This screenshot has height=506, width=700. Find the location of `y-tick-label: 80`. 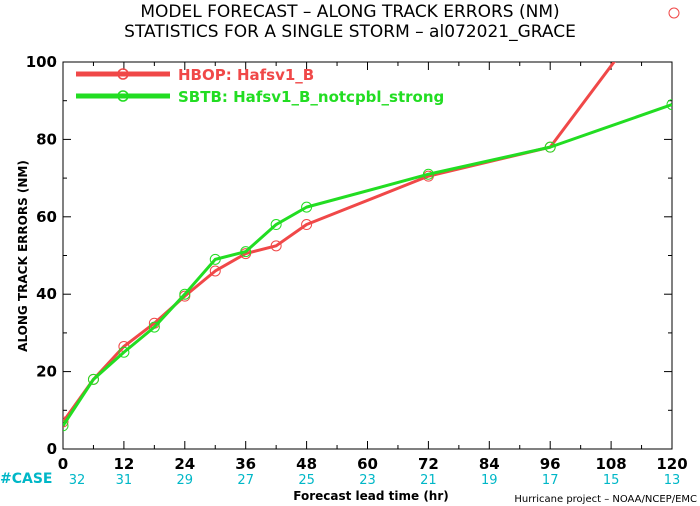

y-tick-label: 80 is located at coordinates (46, 139).